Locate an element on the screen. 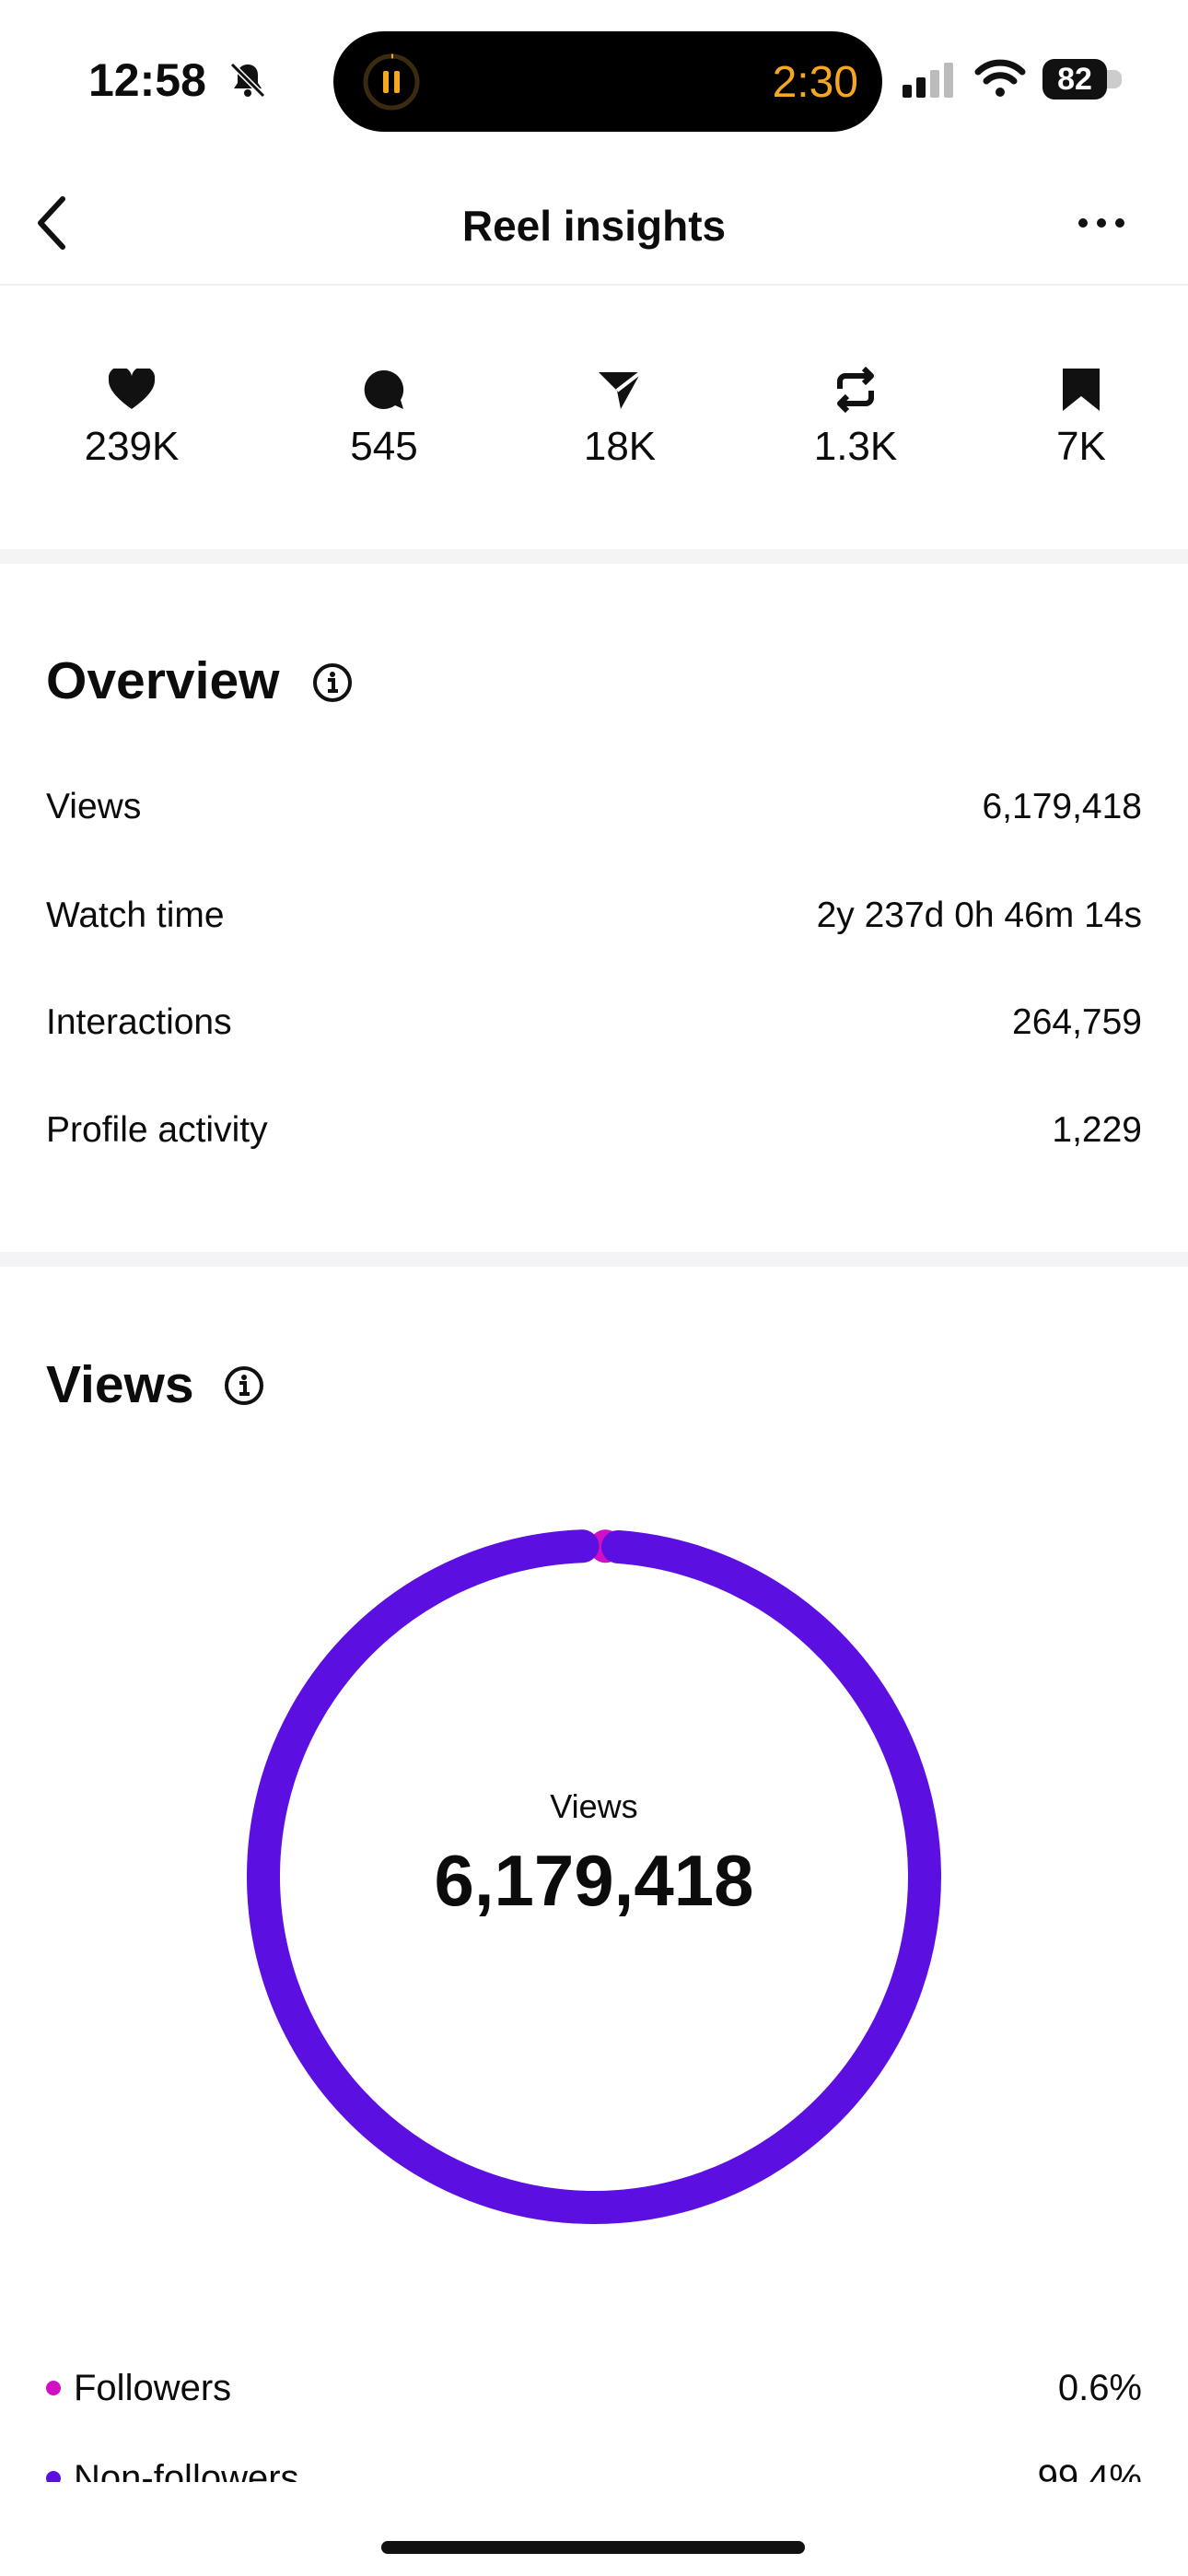 This screenshot has width=1188, height=2576. legend-value: 0.6% is located at coordinates (1099, 2387).